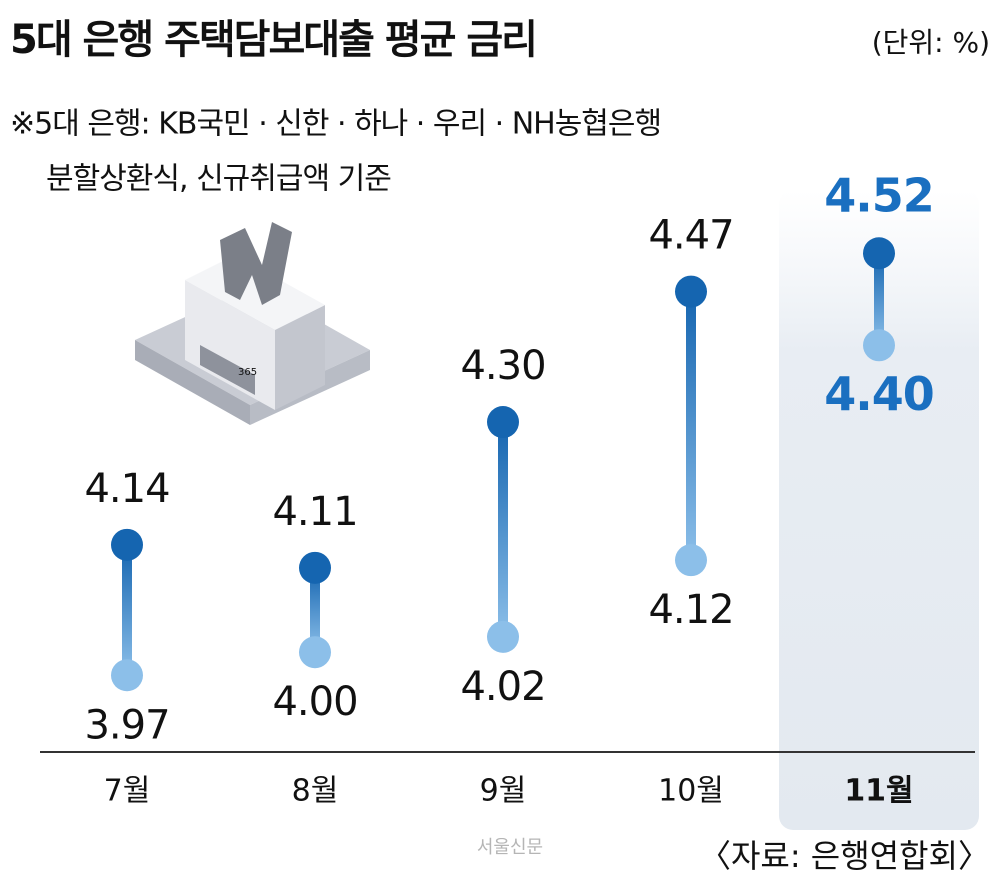  What do you see at coordinates (879, 196) in the screenshot?
I see `value-label: 4.52` at bounding box center [879, 196].